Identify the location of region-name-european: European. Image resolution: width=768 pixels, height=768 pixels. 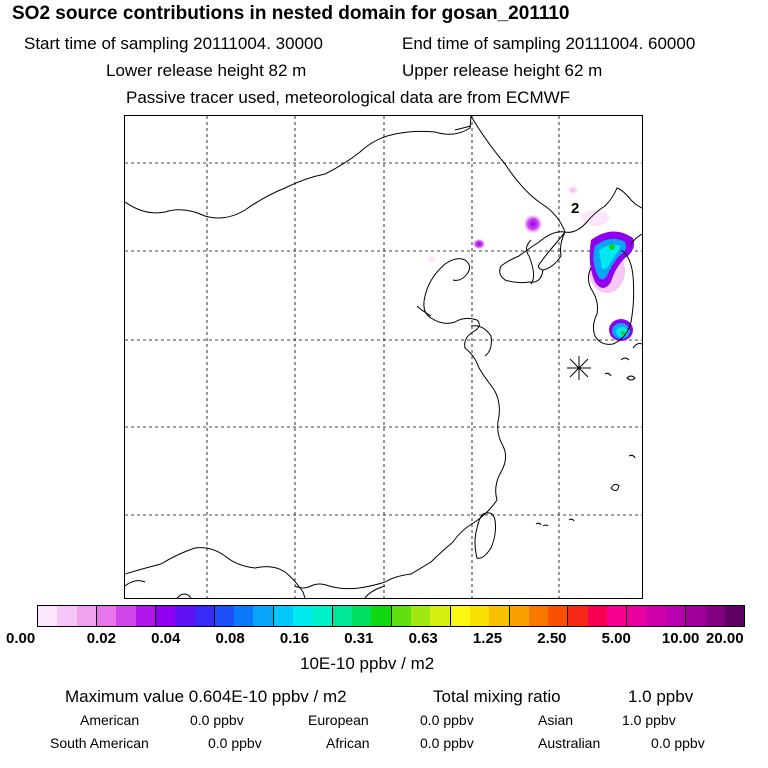
(338, 720).